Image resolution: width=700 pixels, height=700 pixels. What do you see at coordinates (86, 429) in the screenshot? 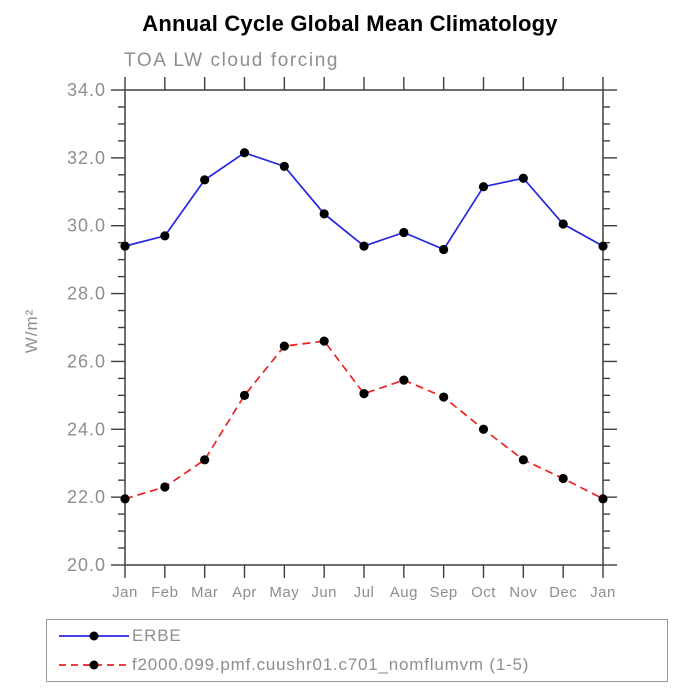
I see `svg-text: 24.0` at bounding box center [86, 429].